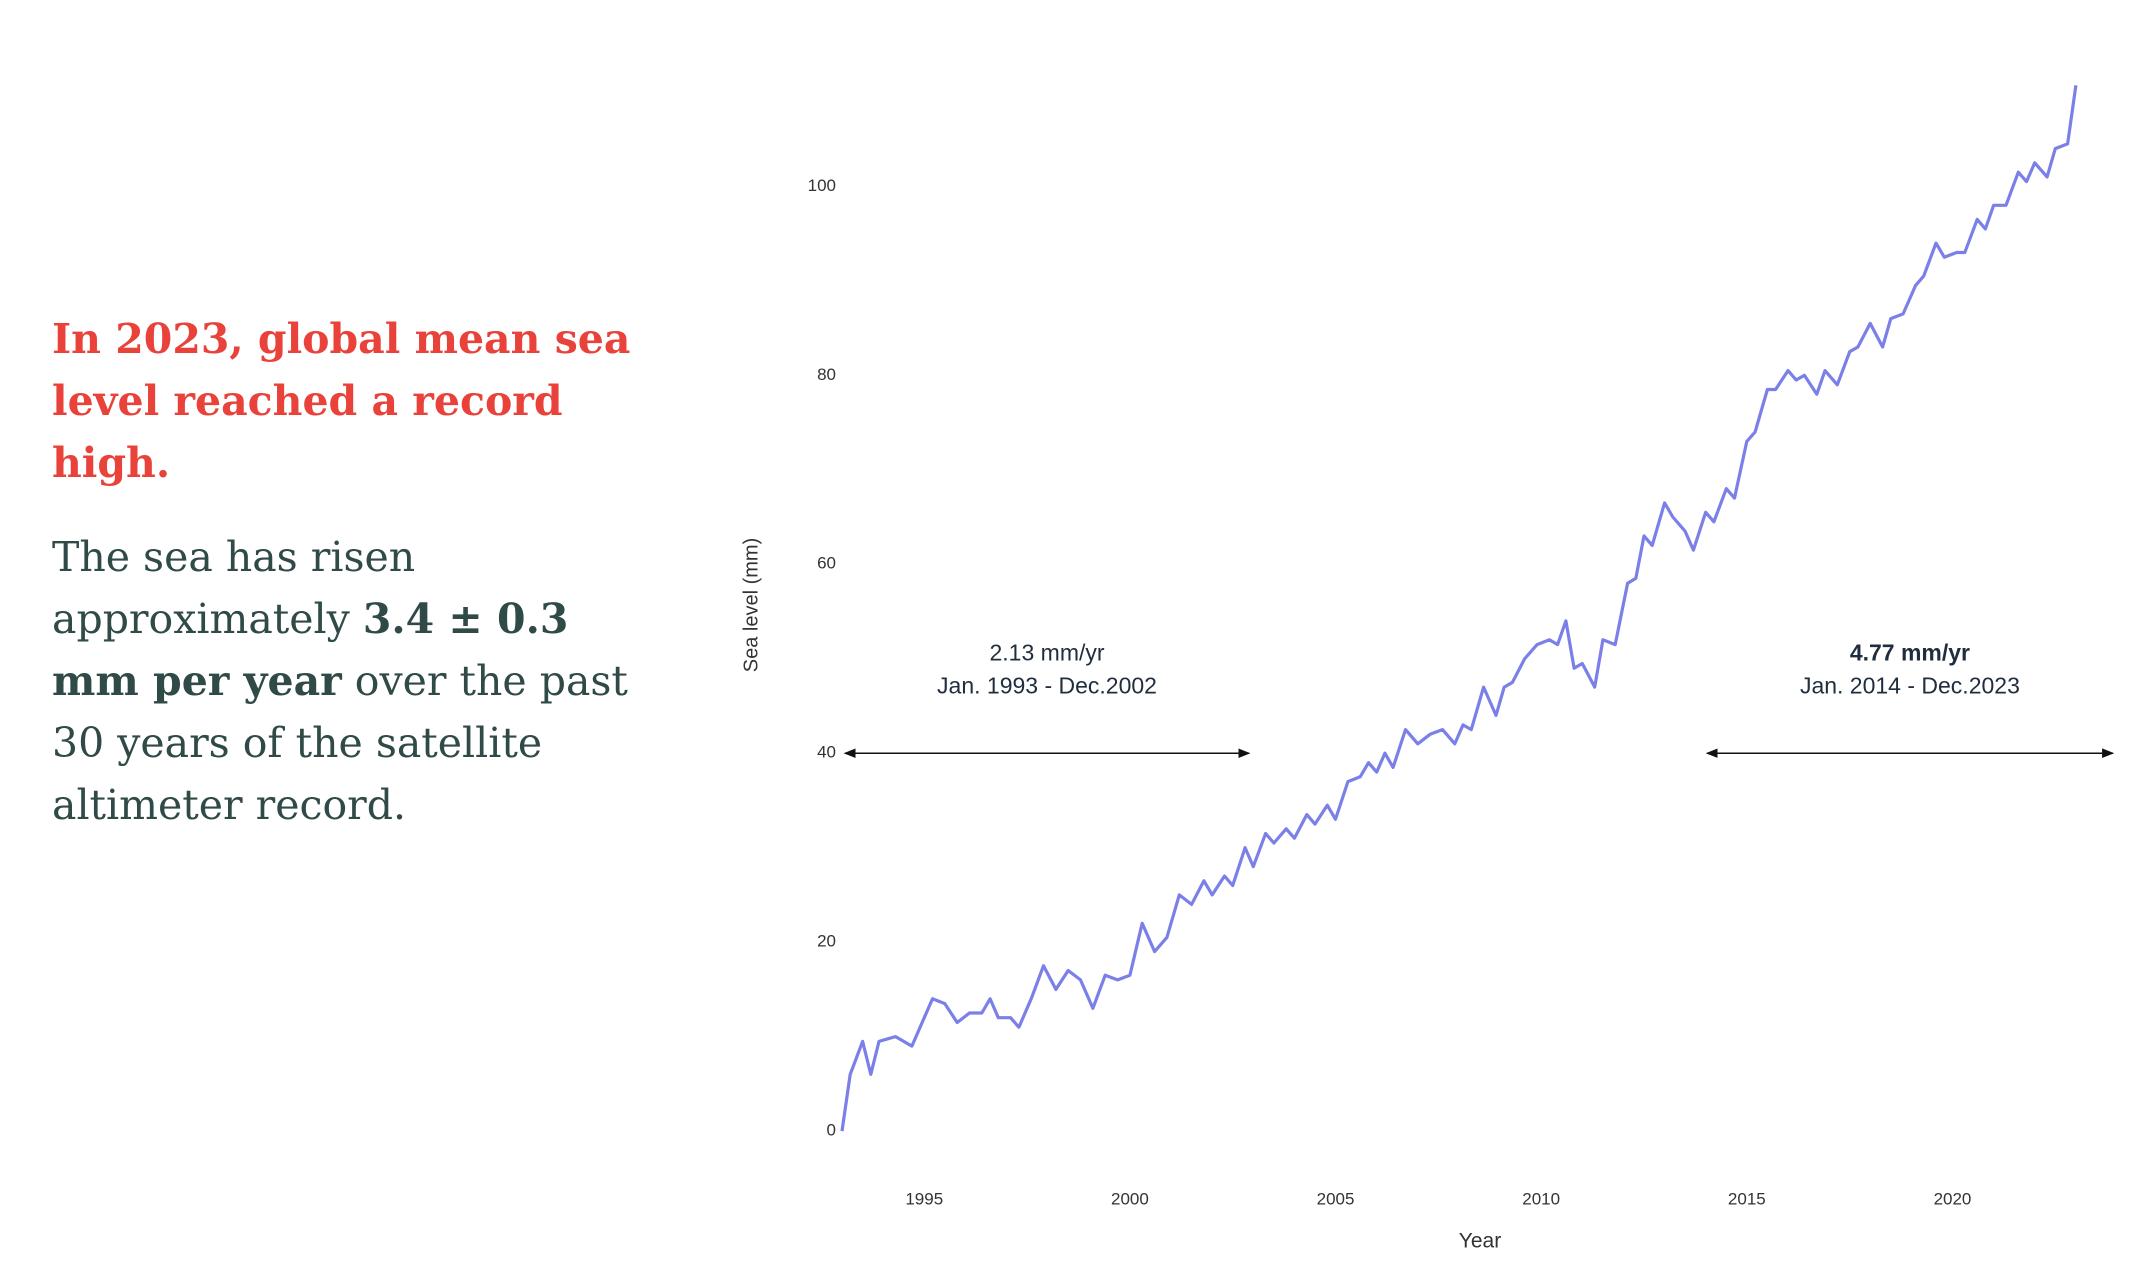 This screenshot has width=2150, height=1262. What do you see at coordinates (1480, 1241) in the screenshot?
I see `x-axis-label: Year` at bounding box center [1480, 1241].